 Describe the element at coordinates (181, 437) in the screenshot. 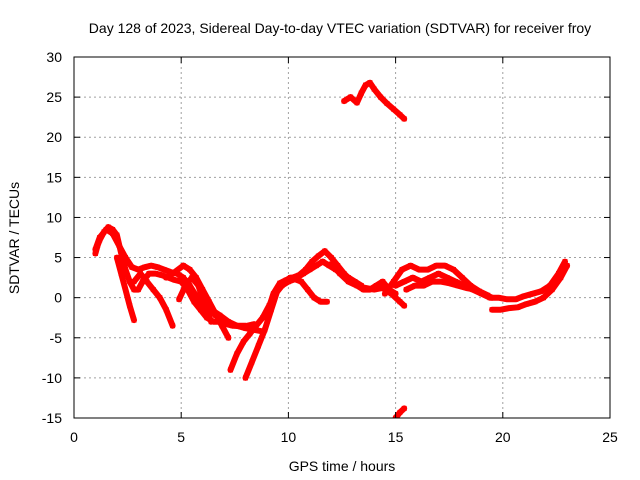

I see `x-tick-label: 5` at that location.